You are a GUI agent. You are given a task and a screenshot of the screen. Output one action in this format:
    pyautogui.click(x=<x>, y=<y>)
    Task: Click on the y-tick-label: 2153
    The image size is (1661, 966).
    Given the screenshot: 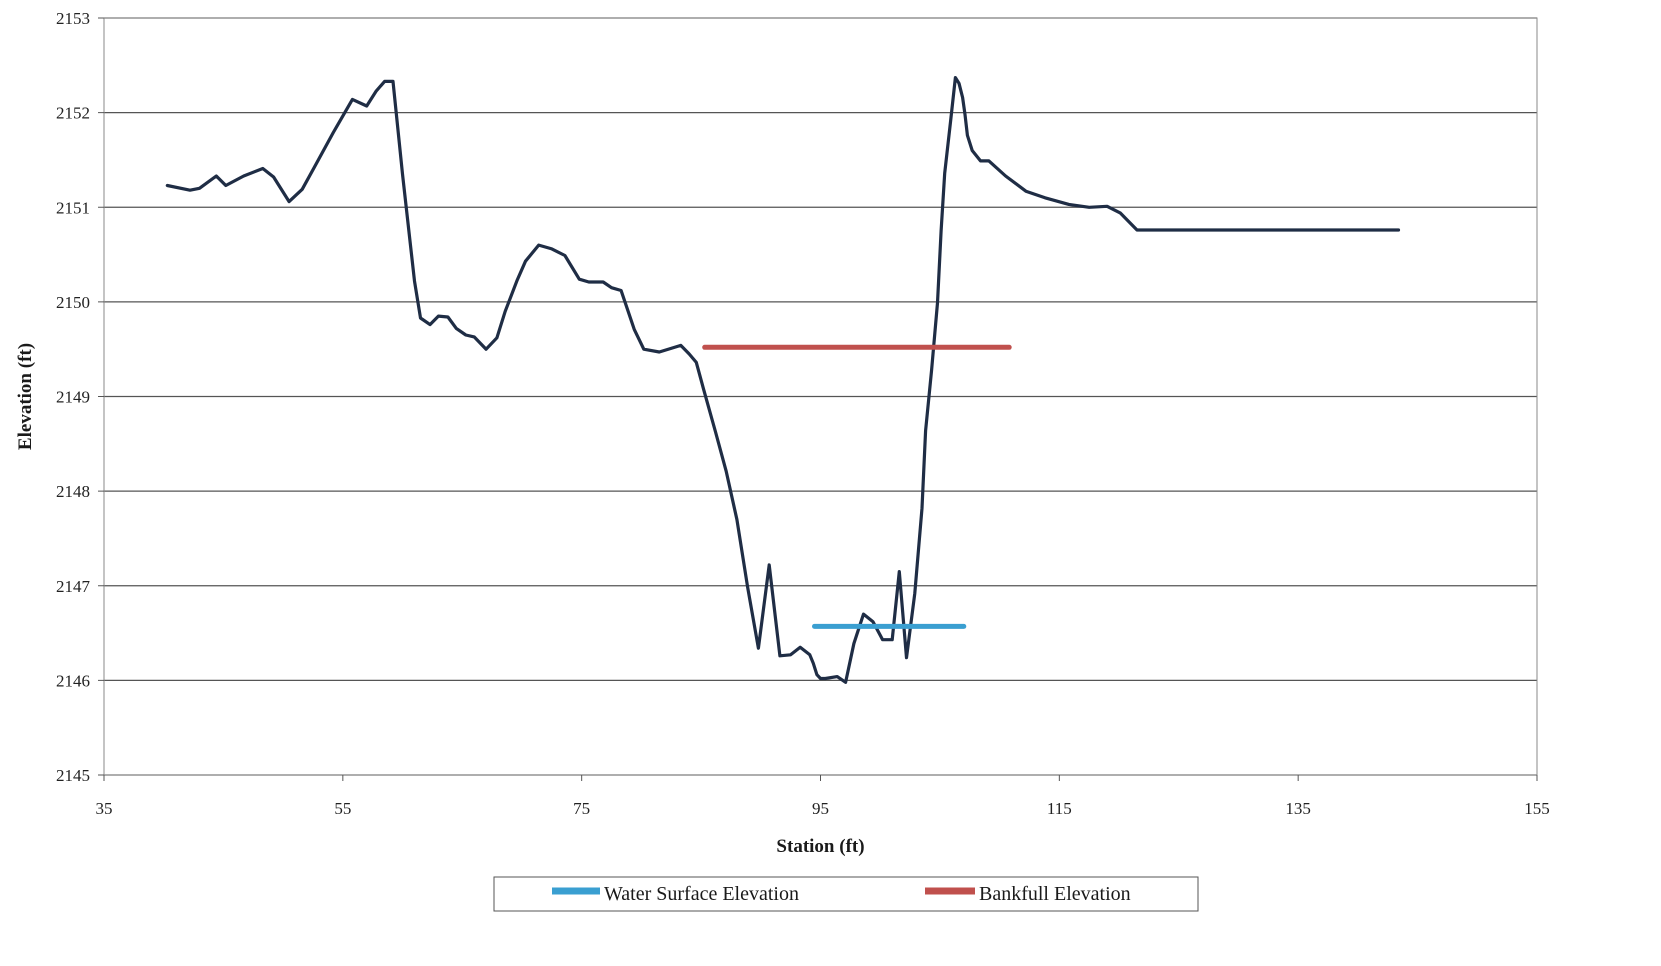 What is the action you would take?
    pyautogui.click(x=73, y=18)
    